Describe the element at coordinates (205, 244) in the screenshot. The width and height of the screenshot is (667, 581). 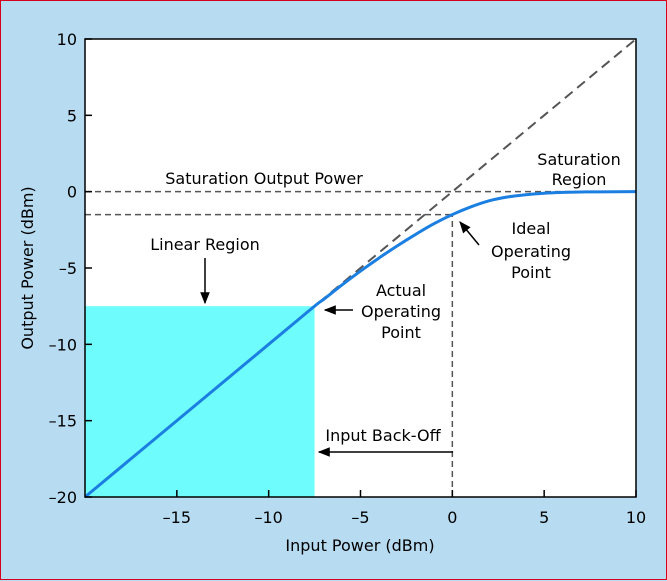
I see `linear-region-label: Linear Region` at that location.